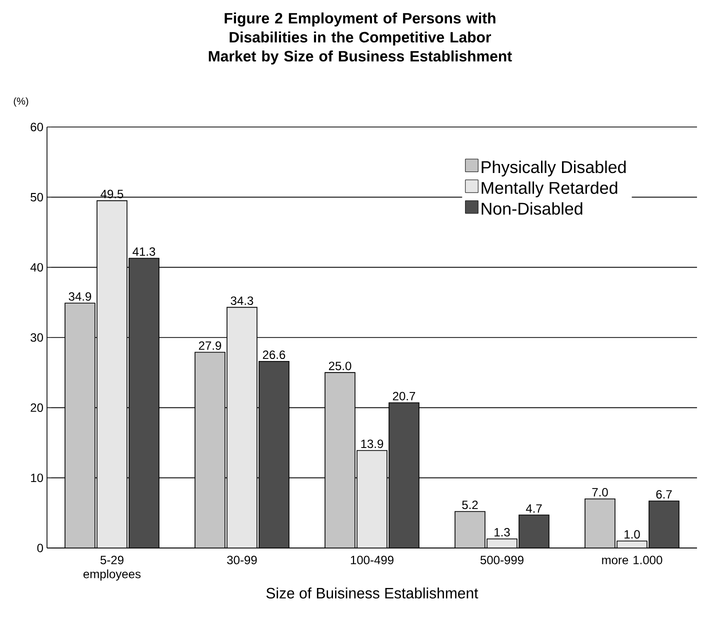  What do you see at coordinates (242, 560) in the screenshot?
I see `x-tick-label: 30-99` at bounding box center [242, 560].